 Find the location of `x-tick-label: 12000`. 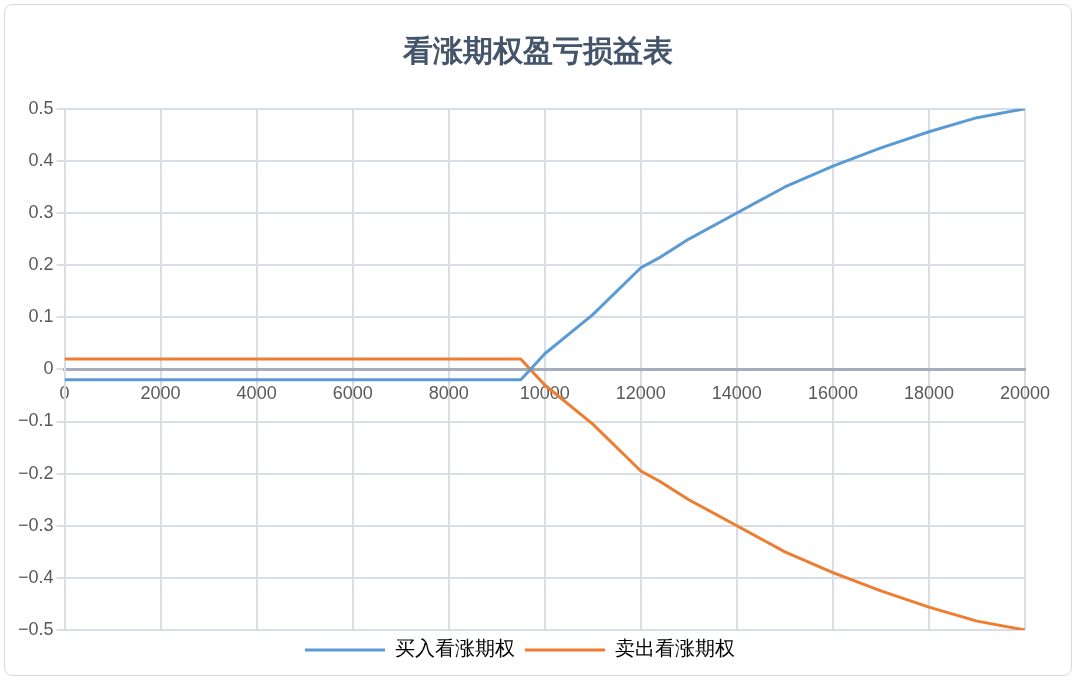

x-tick-label: 12000 is located at coordinates (640, 393).